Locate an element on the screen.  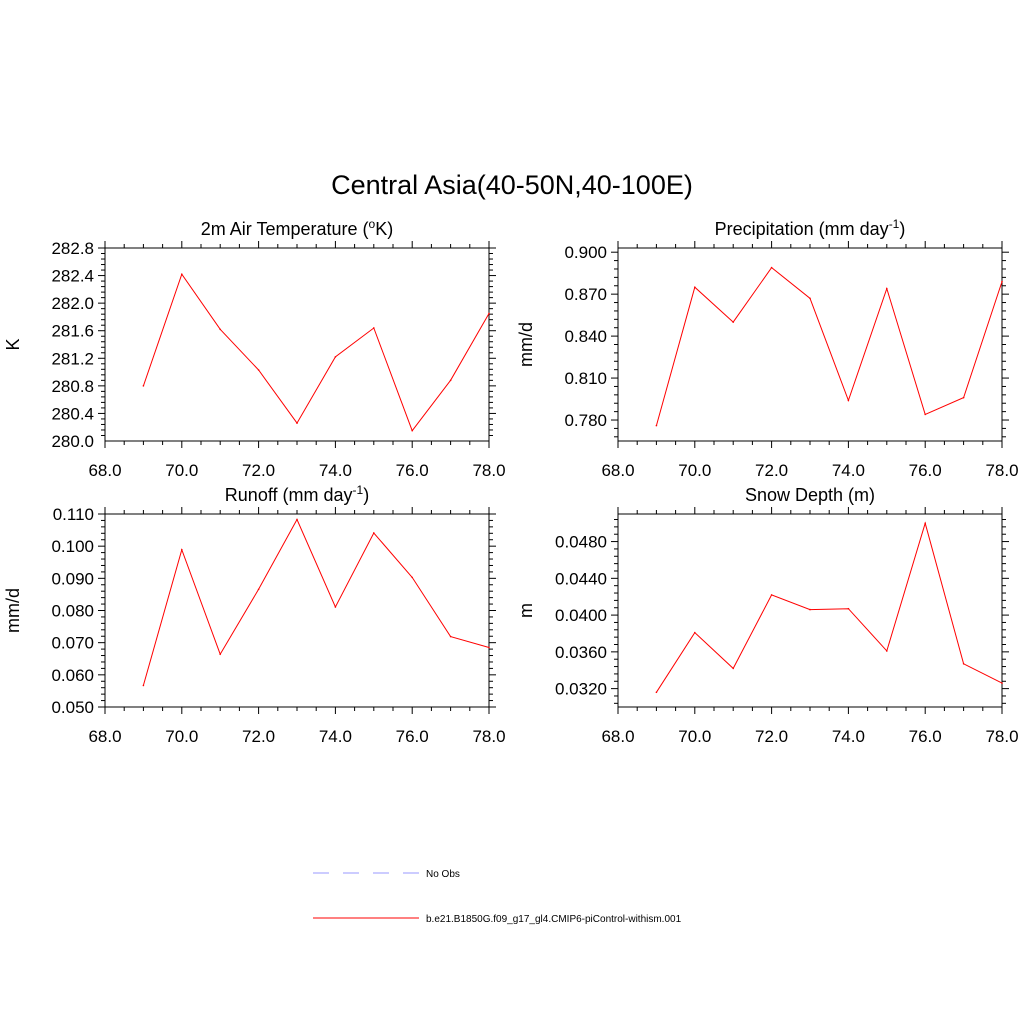
panel-title-text: 2m Air Temperature ( is located at coordinates (285, 229).